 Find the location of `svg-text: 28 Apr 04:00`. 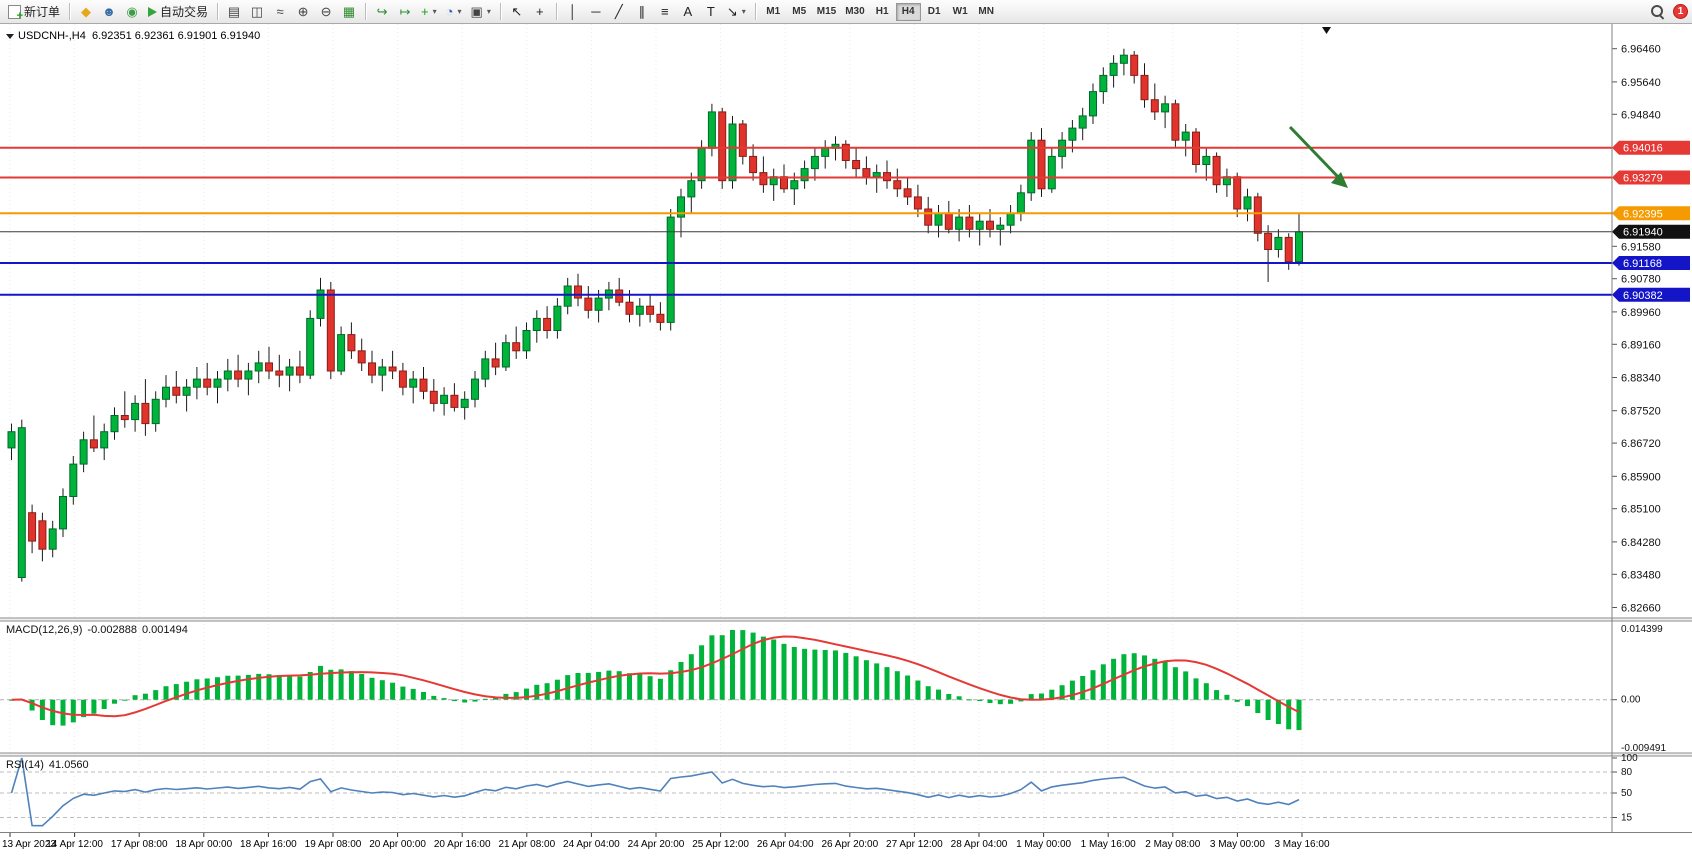

svg-text: 28 Apr 04:00 is located at coordinates (979, 844).